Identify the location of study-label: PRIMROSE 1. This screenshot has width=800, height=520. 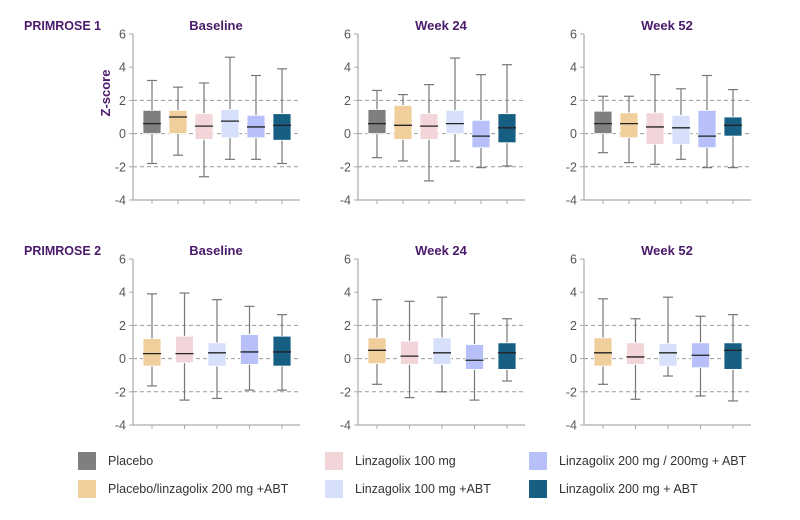
(62, 26).